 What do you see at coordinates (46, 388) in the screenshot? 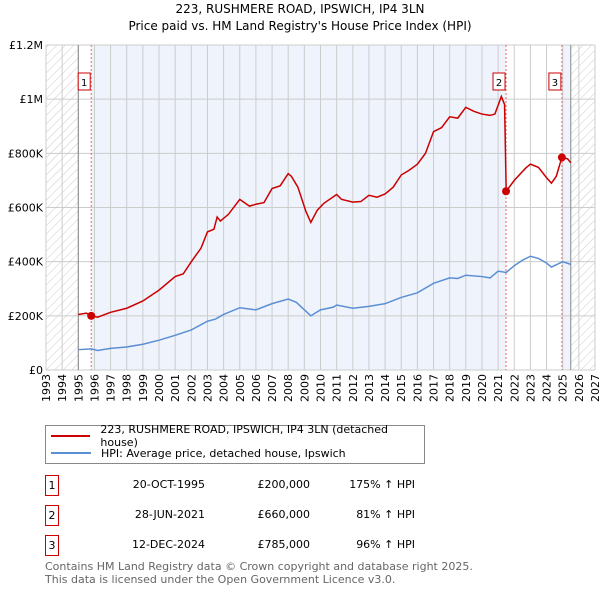
I see `x-tick-label: 1993` at bounding box center [46, 388].